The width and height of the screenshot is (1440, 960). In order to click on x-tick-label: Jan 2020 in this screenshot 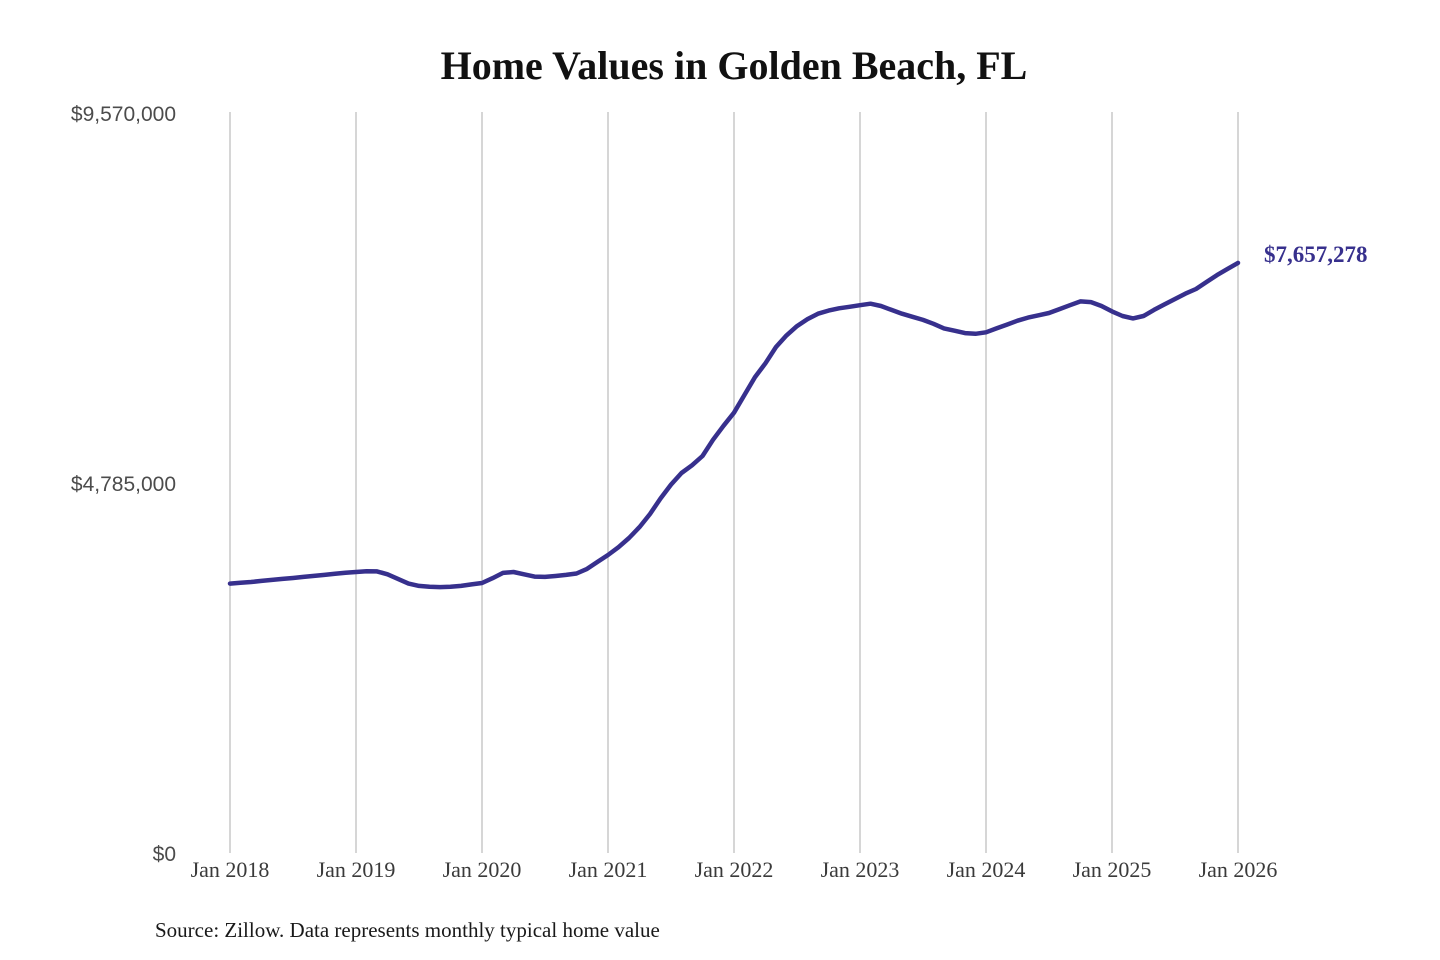, I will do `click(482, 869)`.